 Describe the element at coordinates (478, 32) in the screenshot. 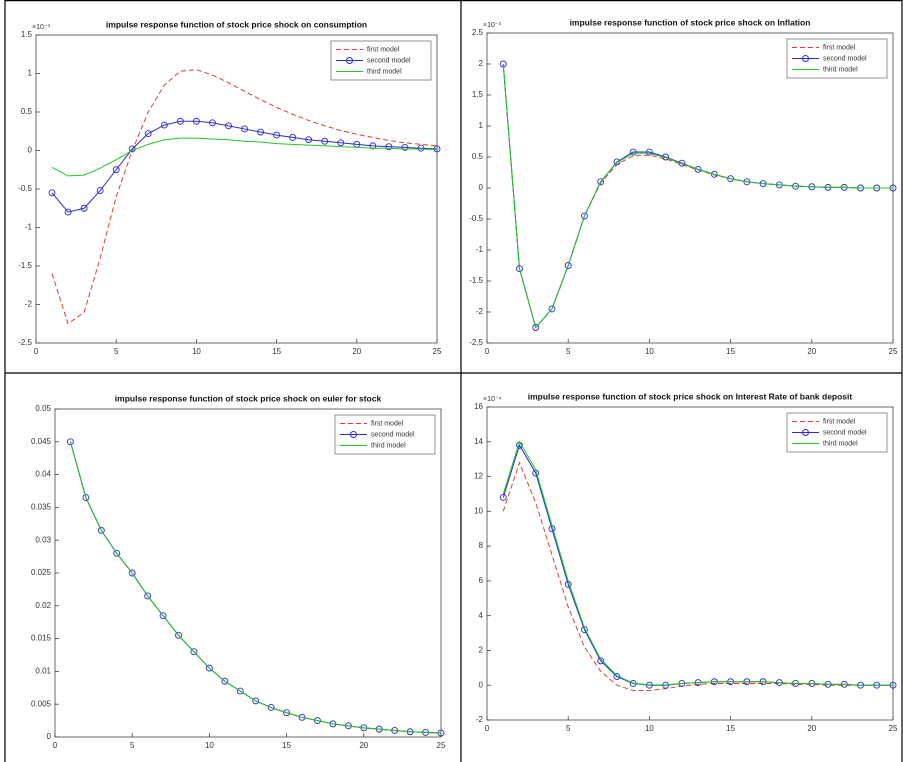

I see `y-tick-label: 2.5` at that location.